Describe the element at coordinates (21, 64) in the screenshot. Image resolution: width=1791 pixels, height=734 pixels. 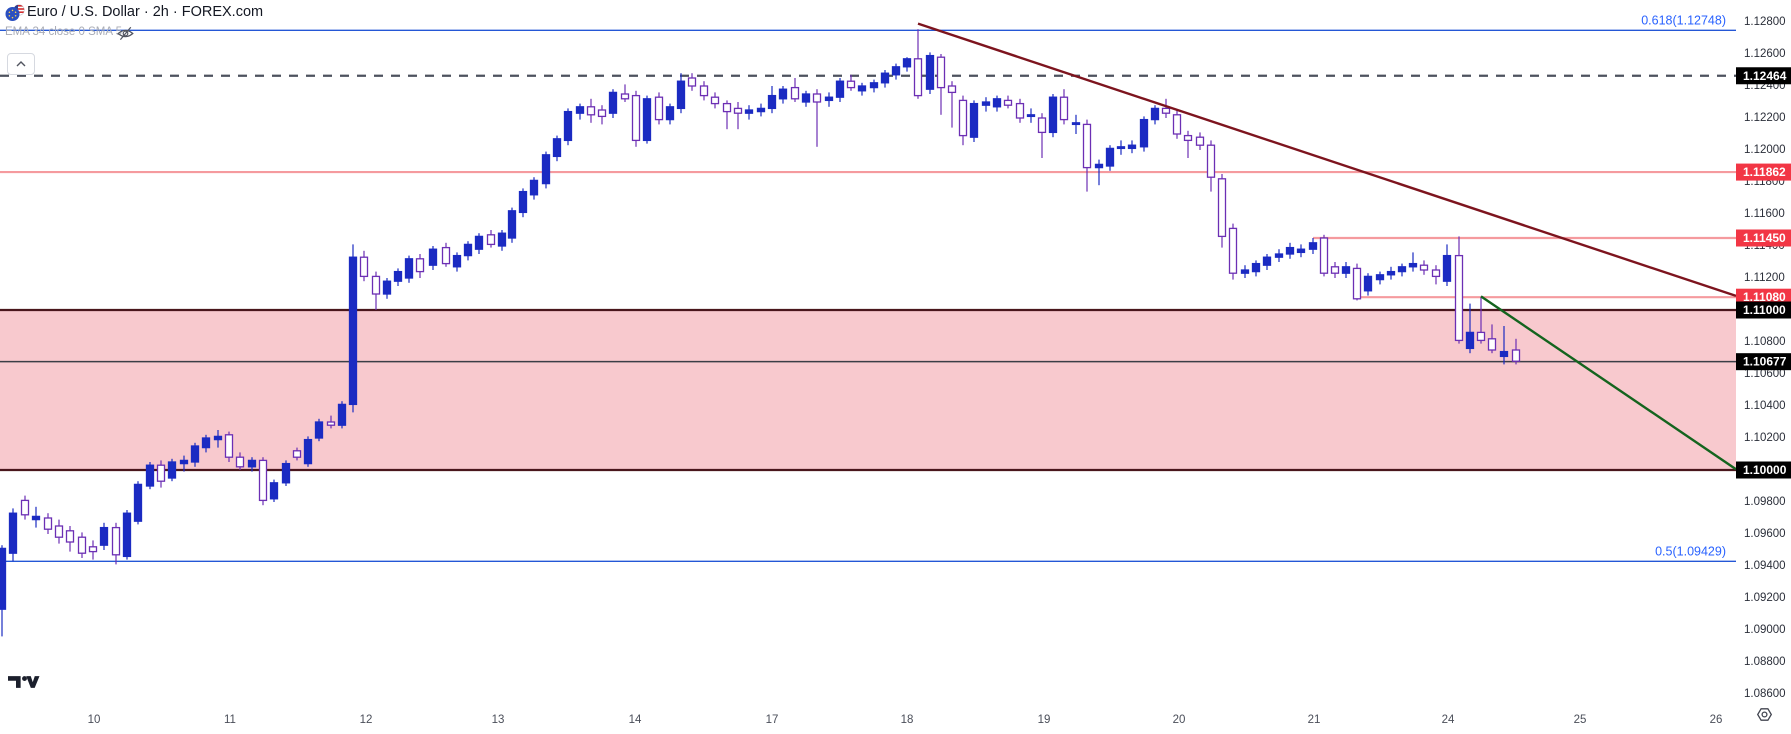
I see `collapse-indicator-button` at that location.